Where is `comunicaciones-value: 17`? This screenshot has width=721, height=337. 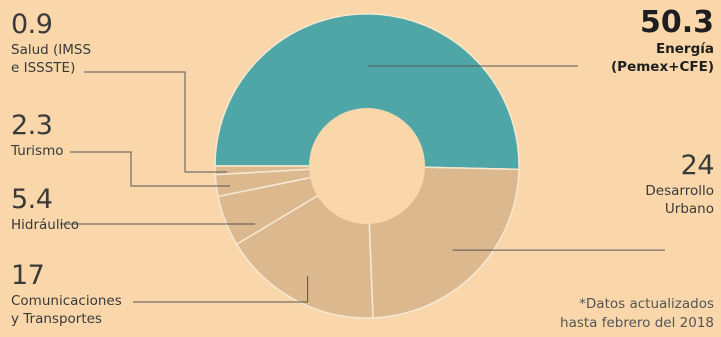
comunicaciones-value: 17 is located at coordinates (28, 275).